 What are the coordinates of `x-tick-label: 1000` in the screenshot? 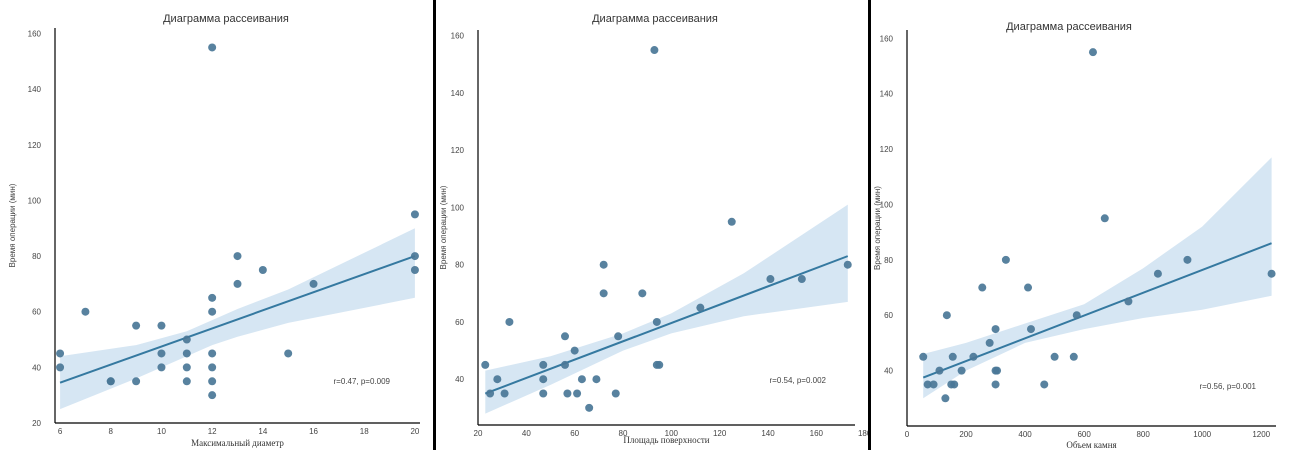 It's located at (1202, 434).